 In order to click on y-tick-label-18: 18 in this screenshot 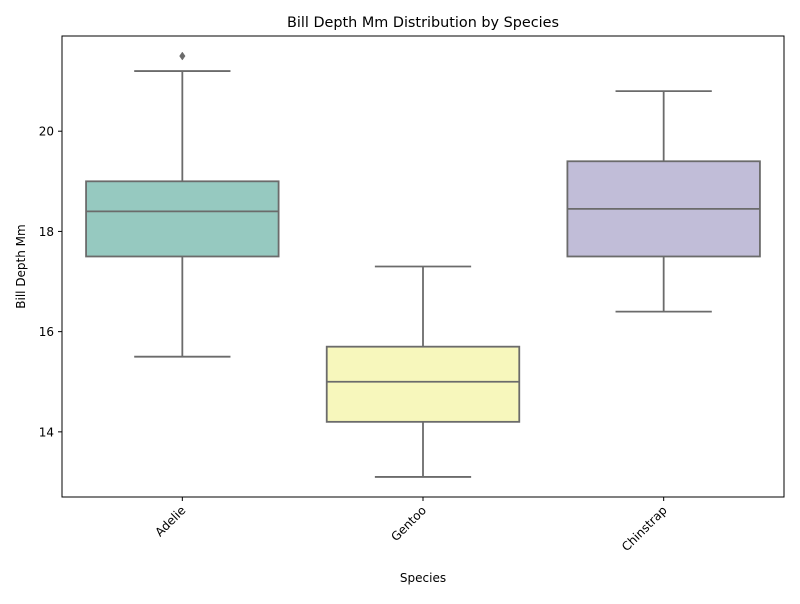, I will do `click(46, 232)`.